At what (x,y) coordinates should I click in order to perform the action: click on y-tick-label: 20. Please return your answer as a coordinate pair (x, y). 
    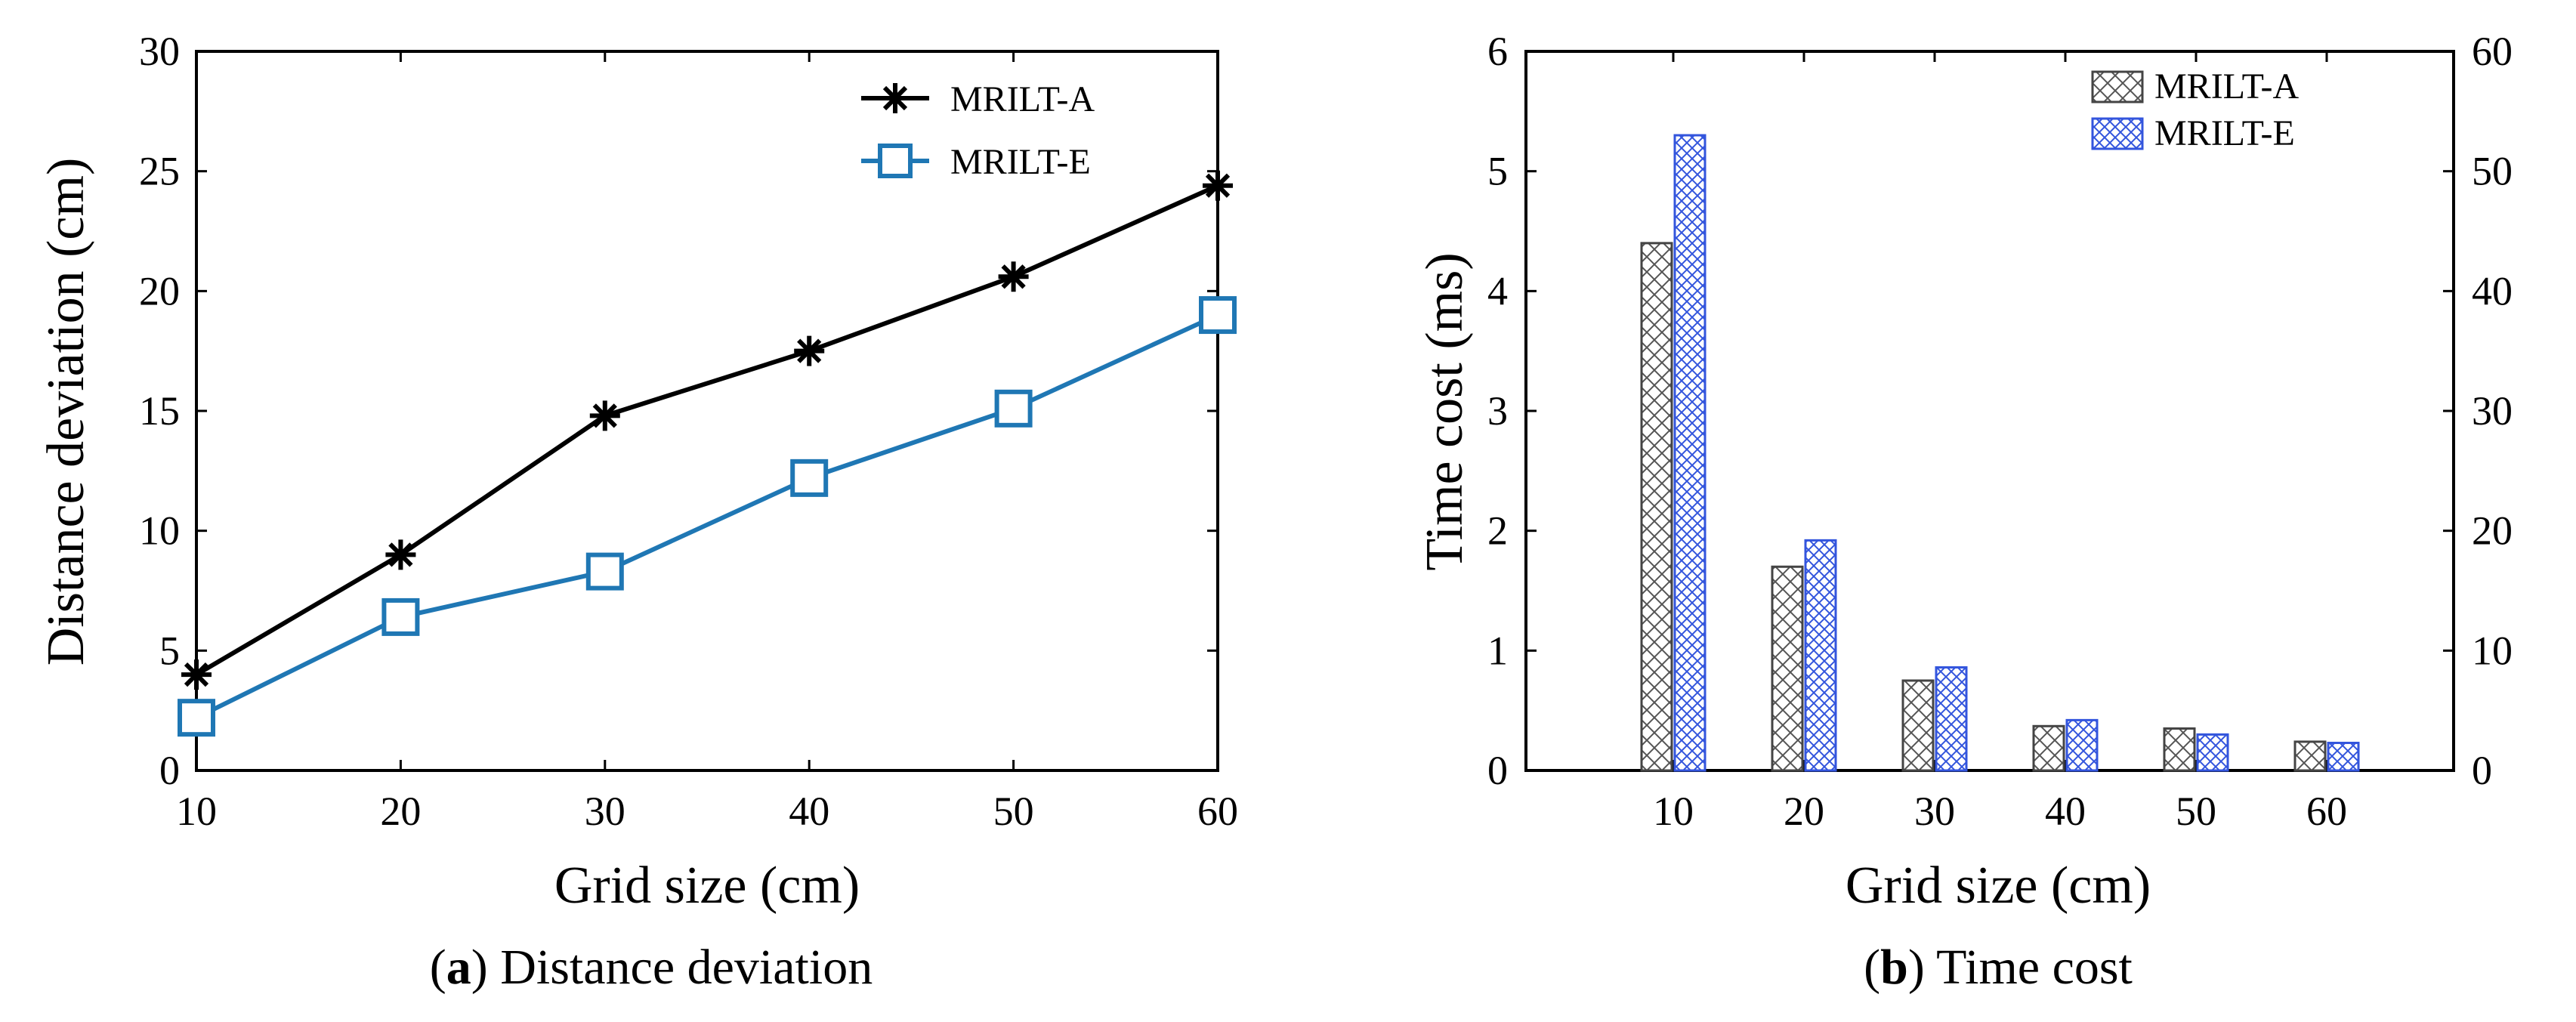
    Looking at the image, I should click on (159, 290).